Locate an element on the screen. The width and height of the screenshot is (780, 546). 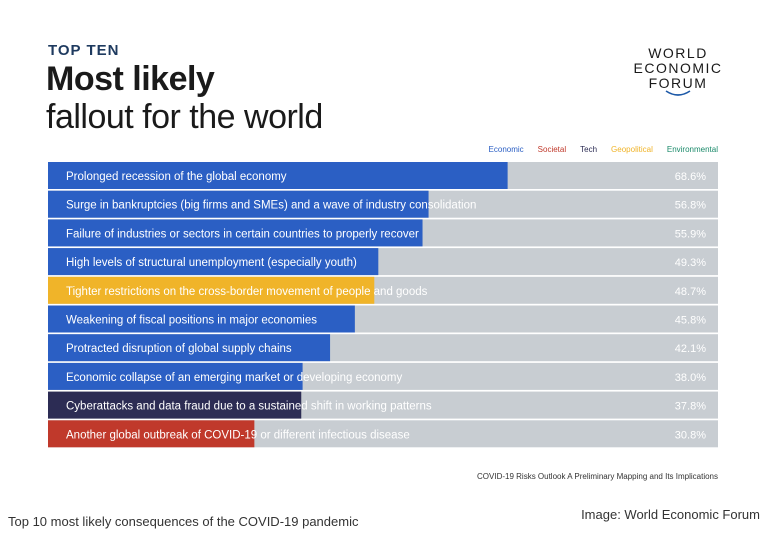
logo-line-2: ECONOMIC is located at coordinates (678, 68).